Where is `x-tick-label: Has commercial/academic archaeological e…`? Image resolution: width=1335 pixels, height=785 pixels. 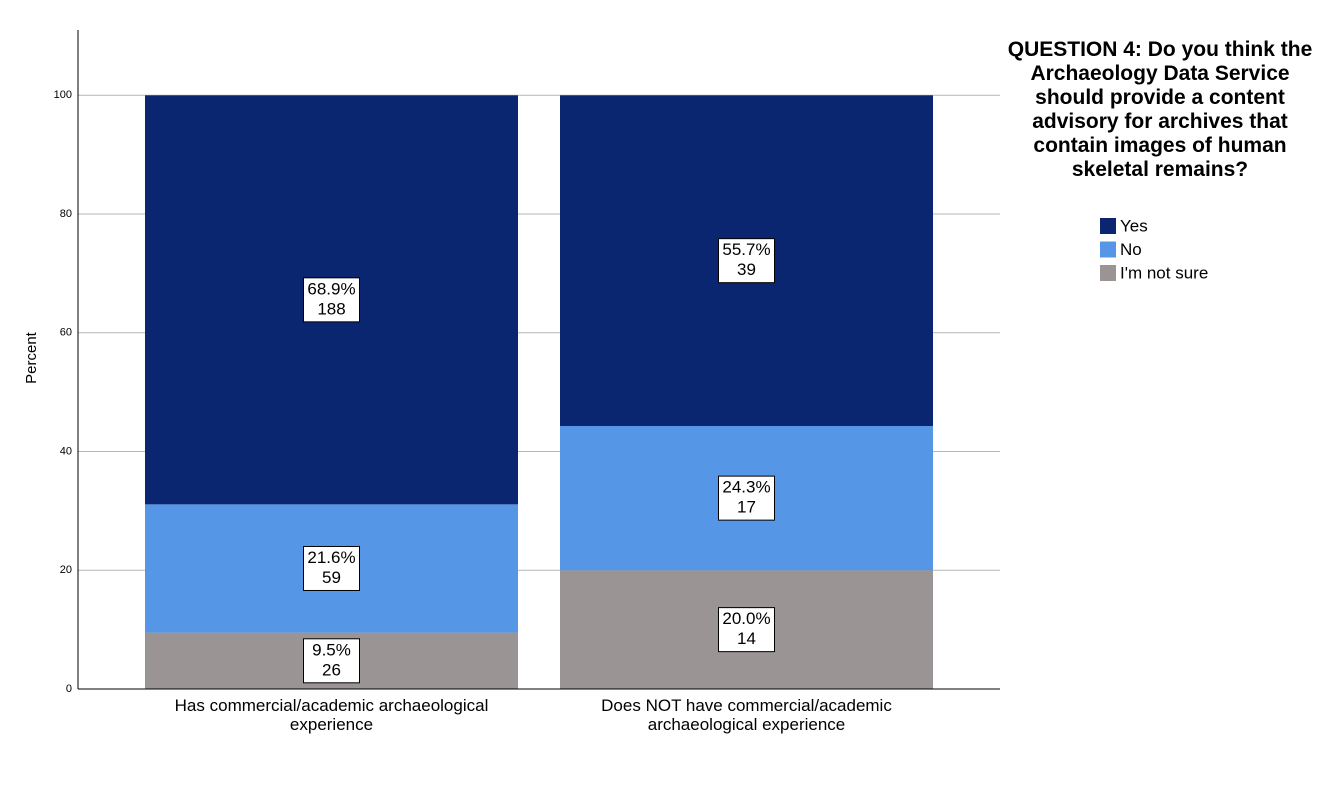
x-tick-label: Has commercial/academic archaeological e… is located at coordinates (331, 715).